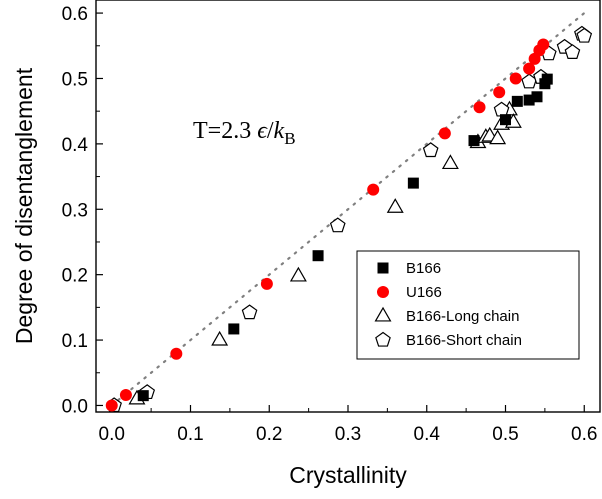 The height and width of the screenshot is (499, 602). What do you see at coordinates (424, 292) in the screenshot?
I see `legend-label-u166: U166` at bounding box center [424, 292].